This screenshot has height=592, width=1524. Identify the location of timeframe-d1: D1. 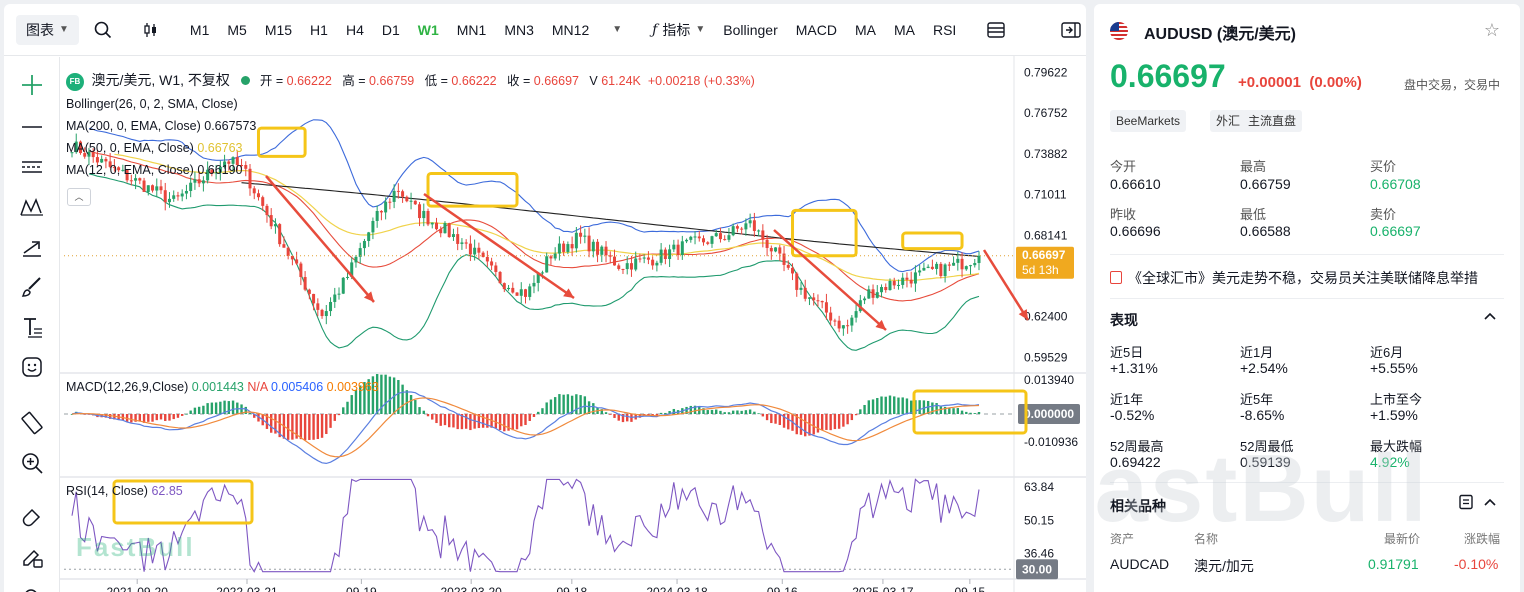
(390, 29).